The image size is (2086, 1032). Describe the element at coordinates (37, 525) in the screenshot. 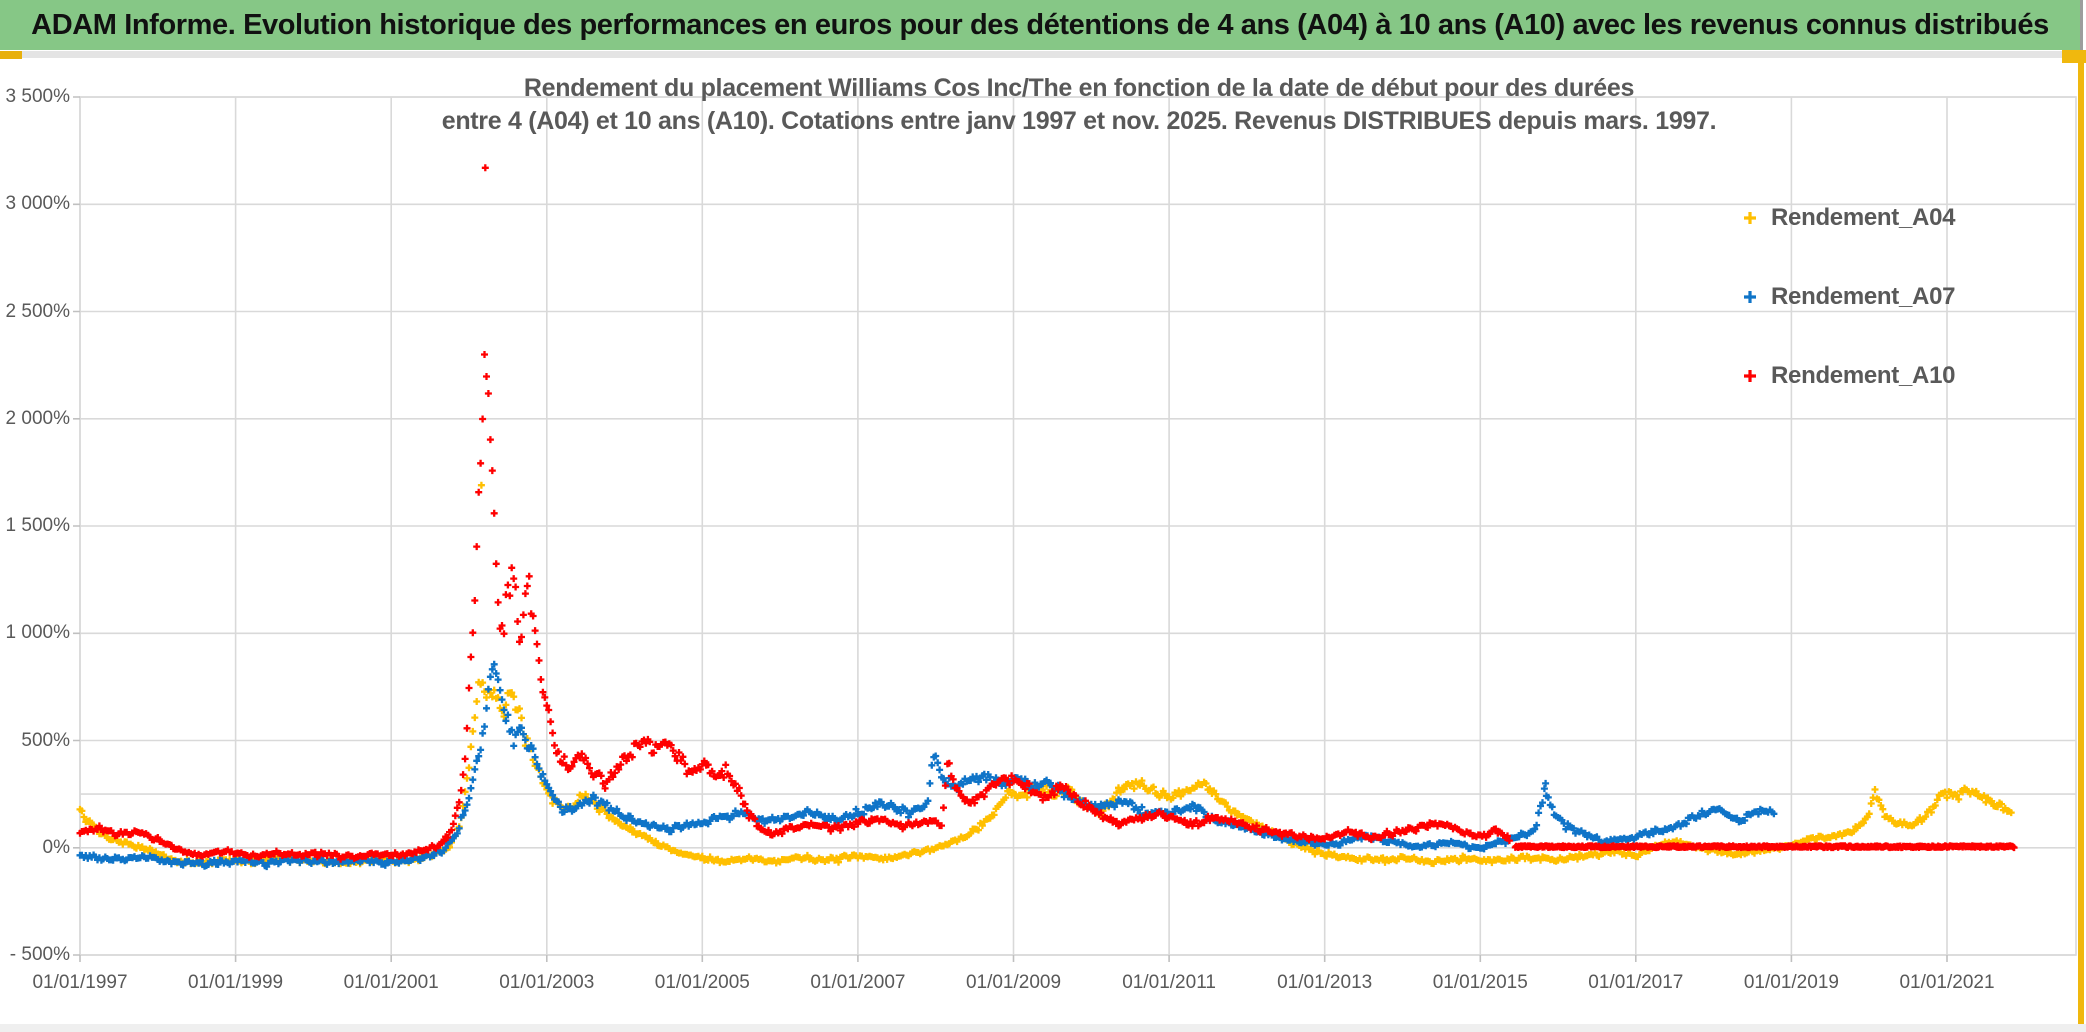

I see `y-axis-tick-label: 1 500%` at that location.